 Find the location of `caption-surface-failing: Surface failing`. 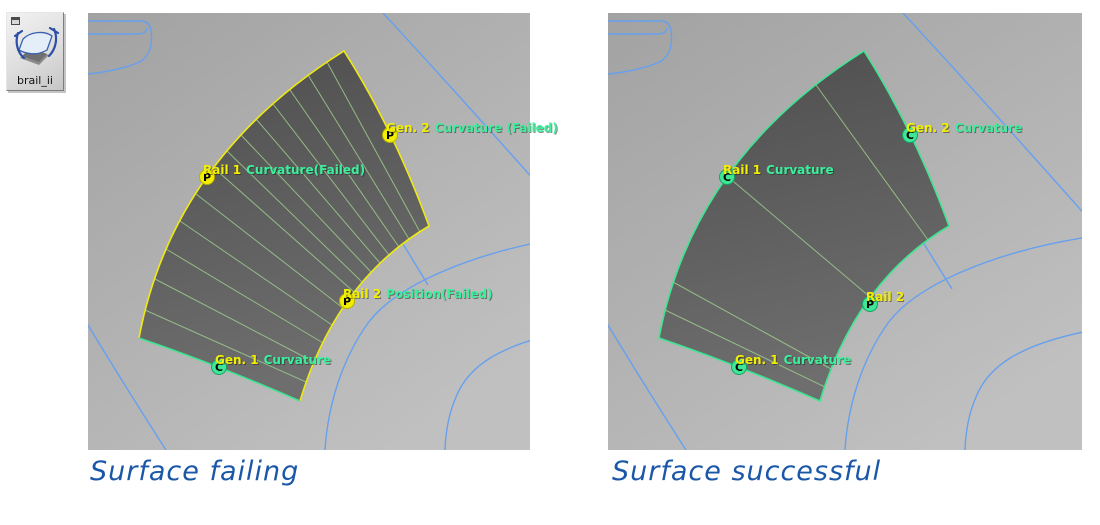

caption-surface-failing: Surface failing is located at coordinates (195, 471).